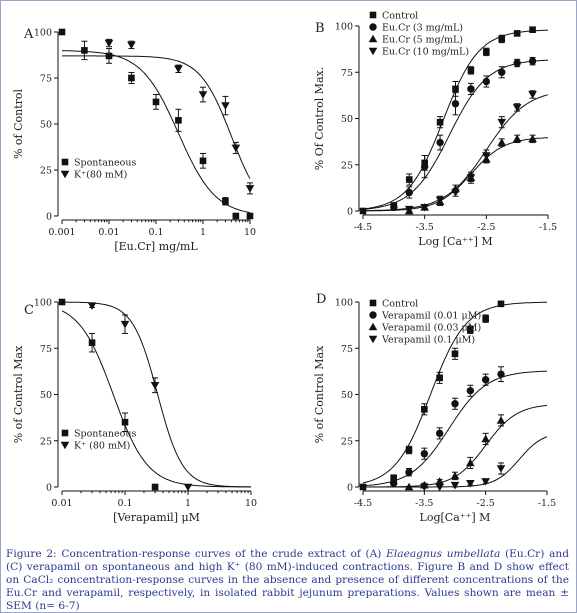  What do you see at coordinates (29, 310) in the screenshot?
I see `panel-letter: C` at bounding box center [29, 310].